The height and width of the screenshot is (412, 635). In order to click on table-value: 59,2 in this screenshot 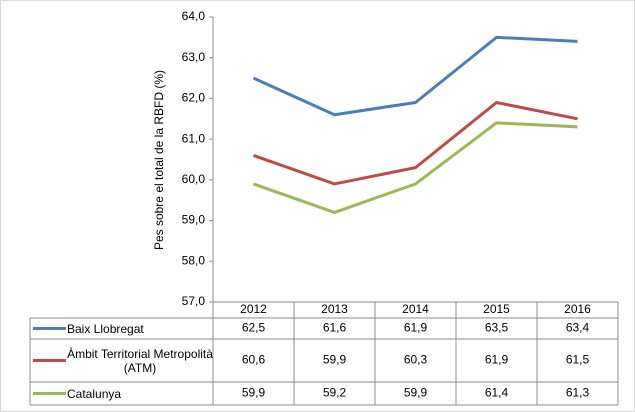, I will do `click(335, 393)`.